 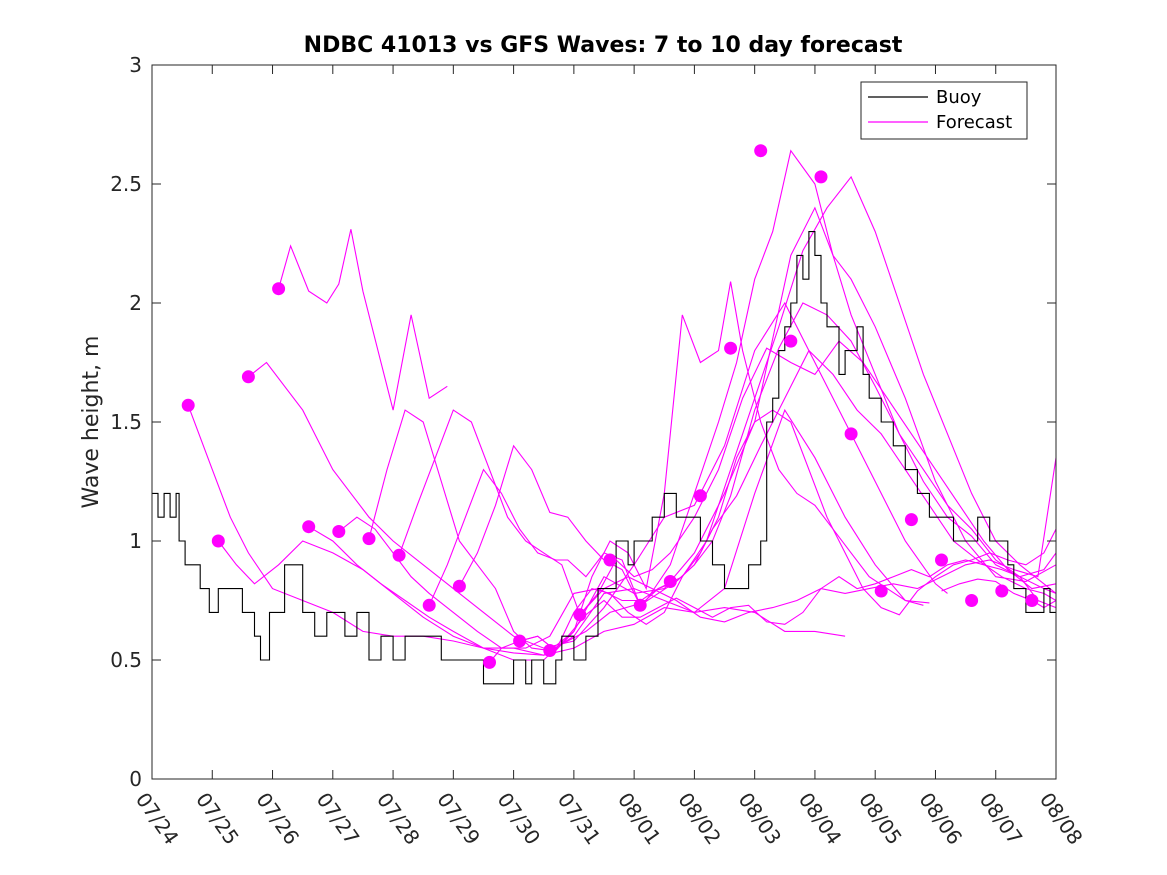 What do you see at coordinates (91, 422) in the screenshot?
I see `y-axis-label: Wave height, m` at bounding box center [91, 422].